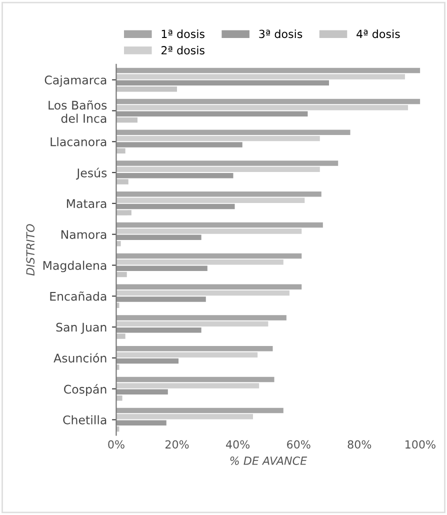 Image resolution: width=447 pixels, height=515 pixels. Describe the element at coordinates (280, 34) in the screenshot. I see `legend-label: 3ª dosis` at that location.